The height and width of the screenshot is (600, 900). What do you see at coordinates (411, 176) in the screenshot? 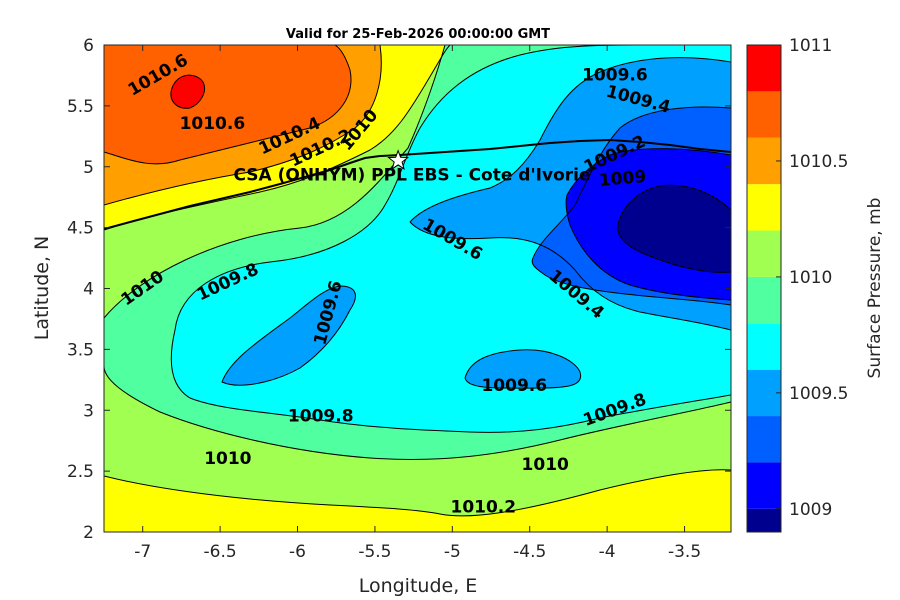
I see `site-label: CSA (ONHYM) PPL EBS - Cote d'Ivorie` at bounding box center [411, 176].